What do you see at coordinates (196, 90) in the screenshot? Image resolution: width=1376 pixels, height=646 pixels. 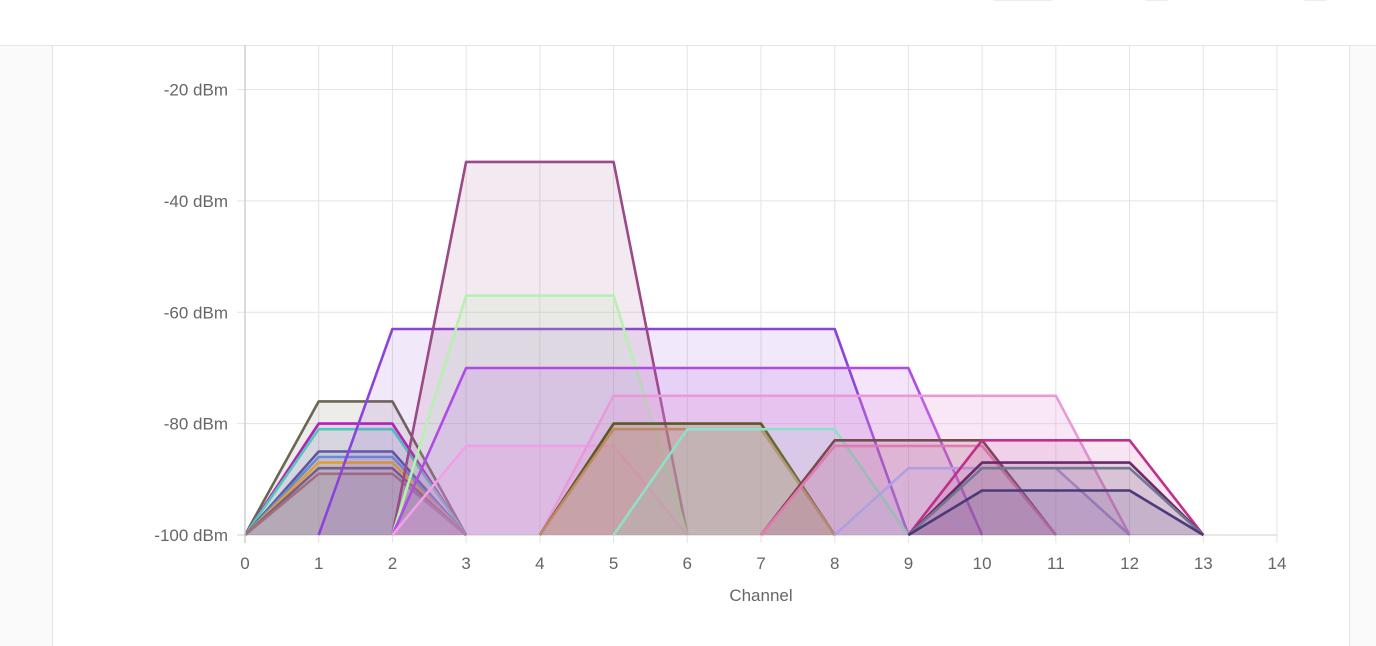 I see `y-tick-label: -20 dBm` at bounding box center [196, 90].